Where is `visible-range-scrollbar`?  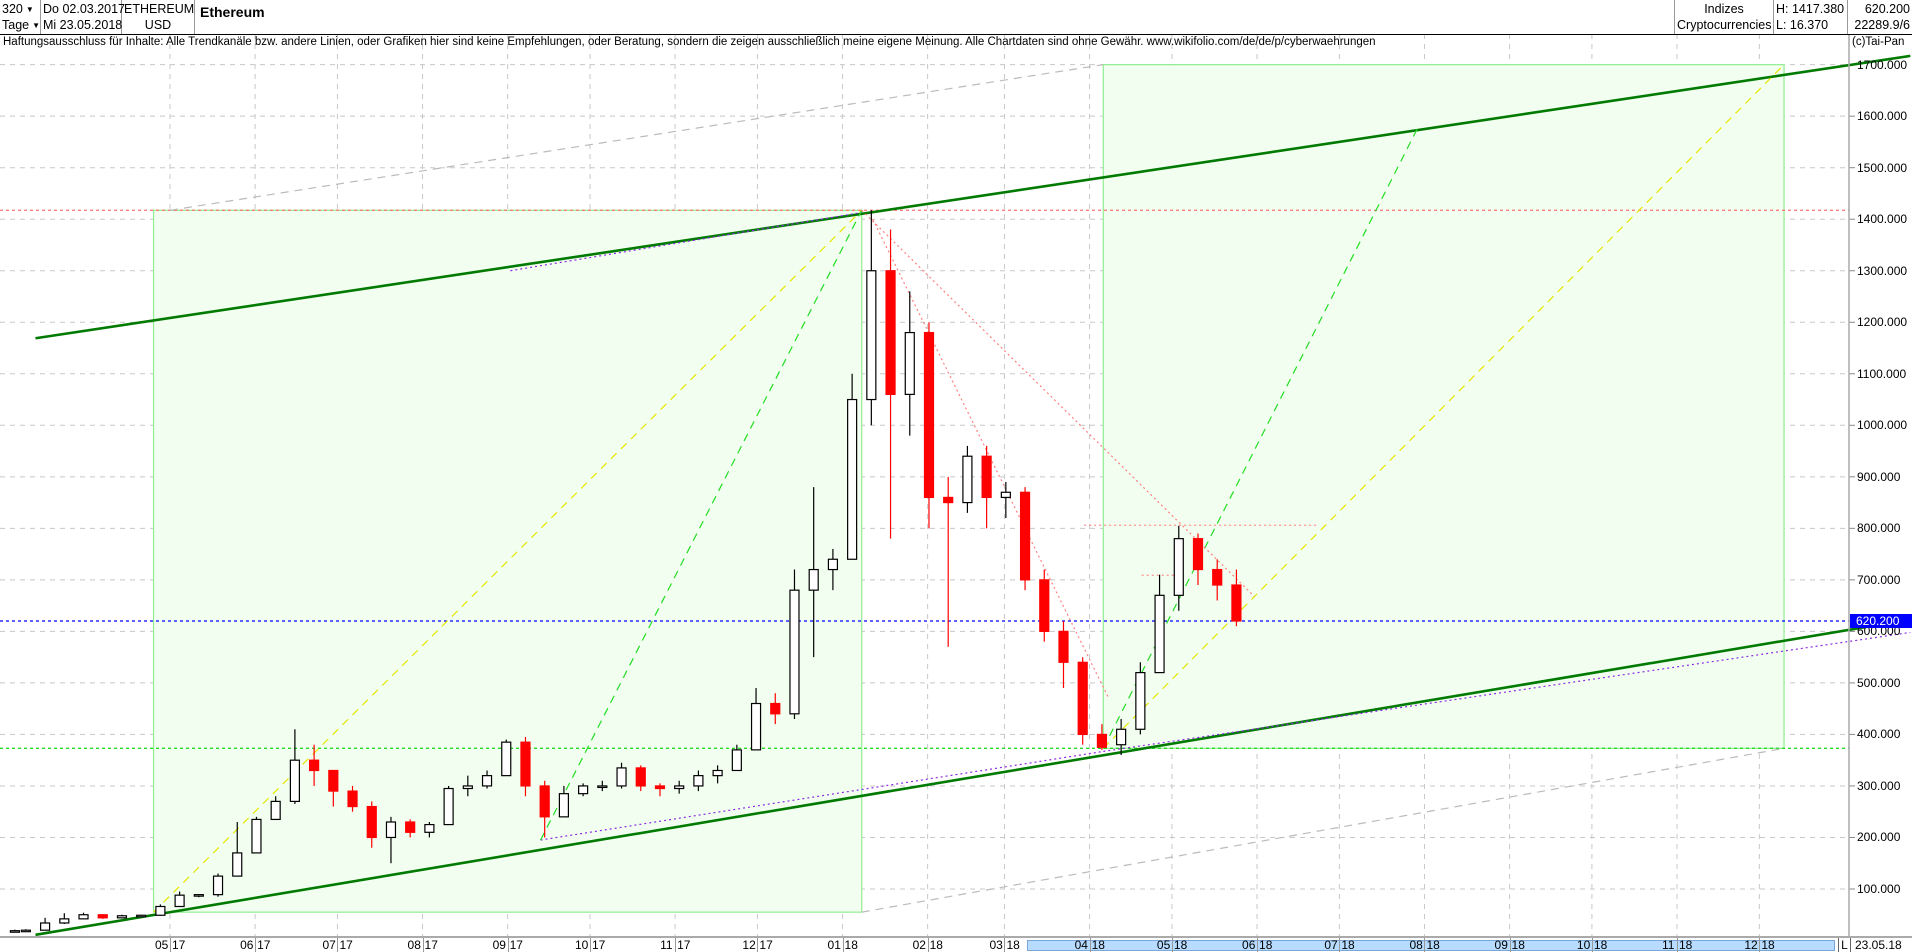 visible-range-scrollbar is located at coordinates (1431, 945).